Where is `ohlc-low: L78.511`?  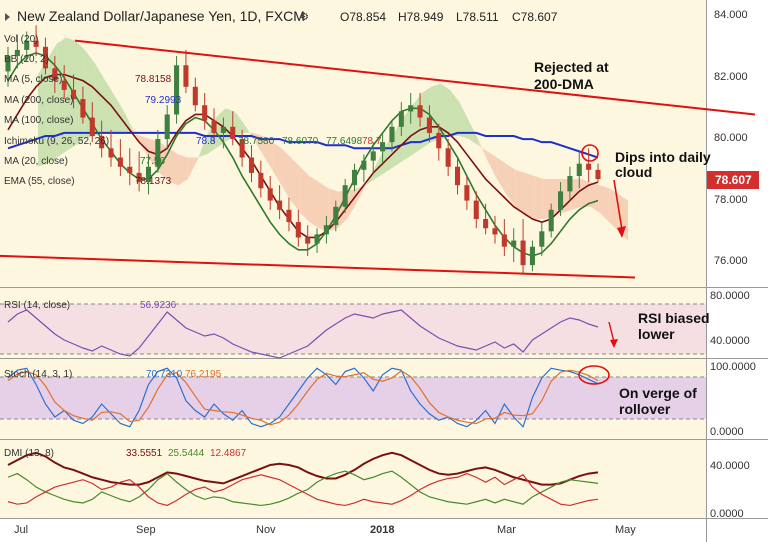
ohlc-low: L78.511 is located at coordinates (477, 17).